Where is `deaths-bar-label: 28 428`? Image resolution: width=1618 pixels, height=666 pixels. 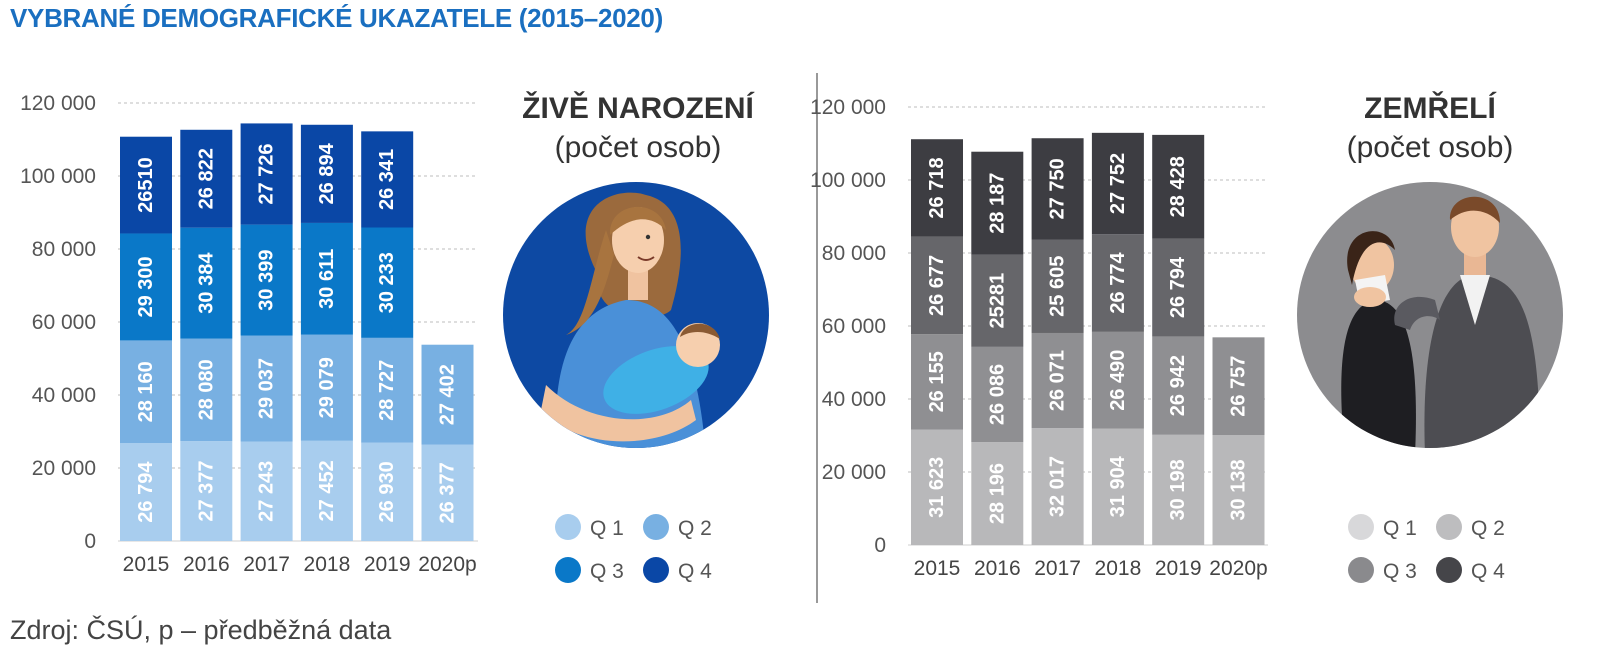 deaths-bar-label: 28 428 is located at coordinates (1178, 186).